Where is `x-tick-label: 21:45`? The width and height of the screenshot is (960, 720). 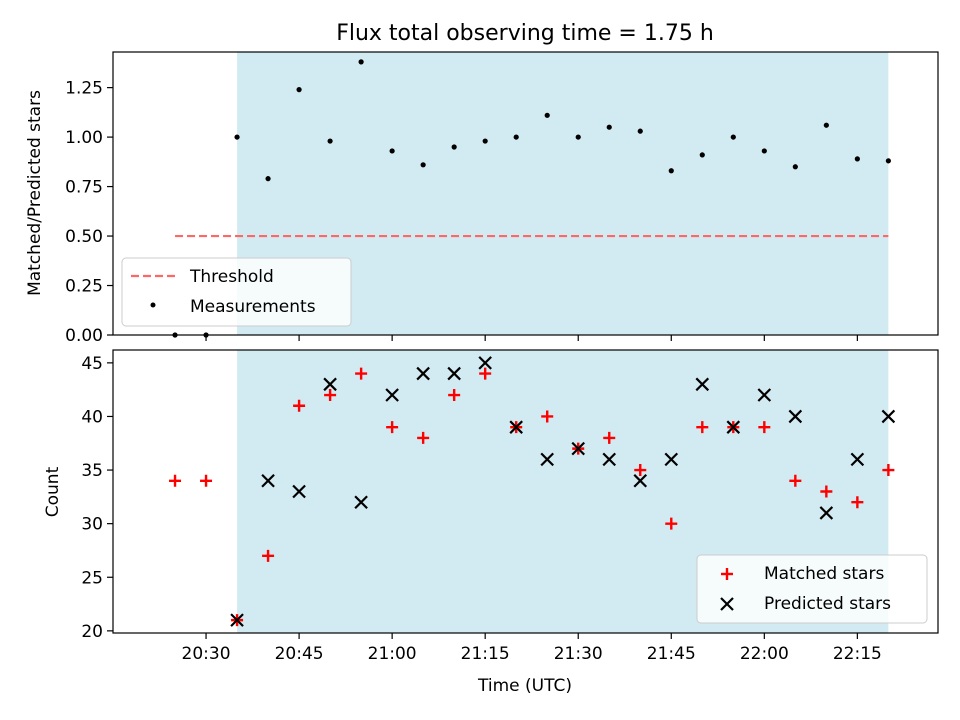 x-tick-label: 21:45 is located at coordinates (671, 654).